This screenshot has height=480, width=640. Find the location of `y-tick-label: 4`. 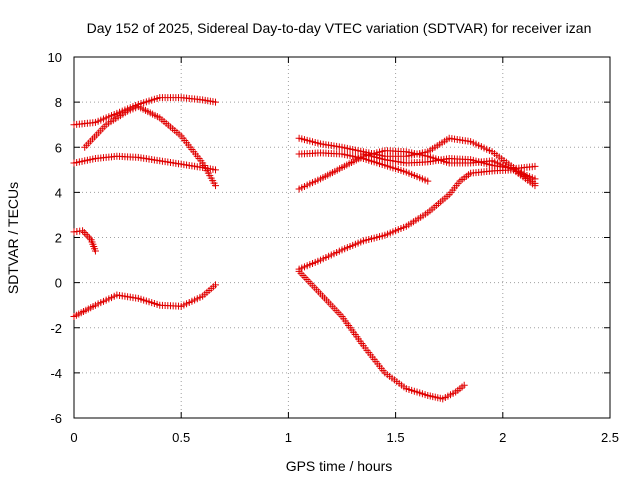

y-tick-label: 4 is located at coordinates (58, 192).